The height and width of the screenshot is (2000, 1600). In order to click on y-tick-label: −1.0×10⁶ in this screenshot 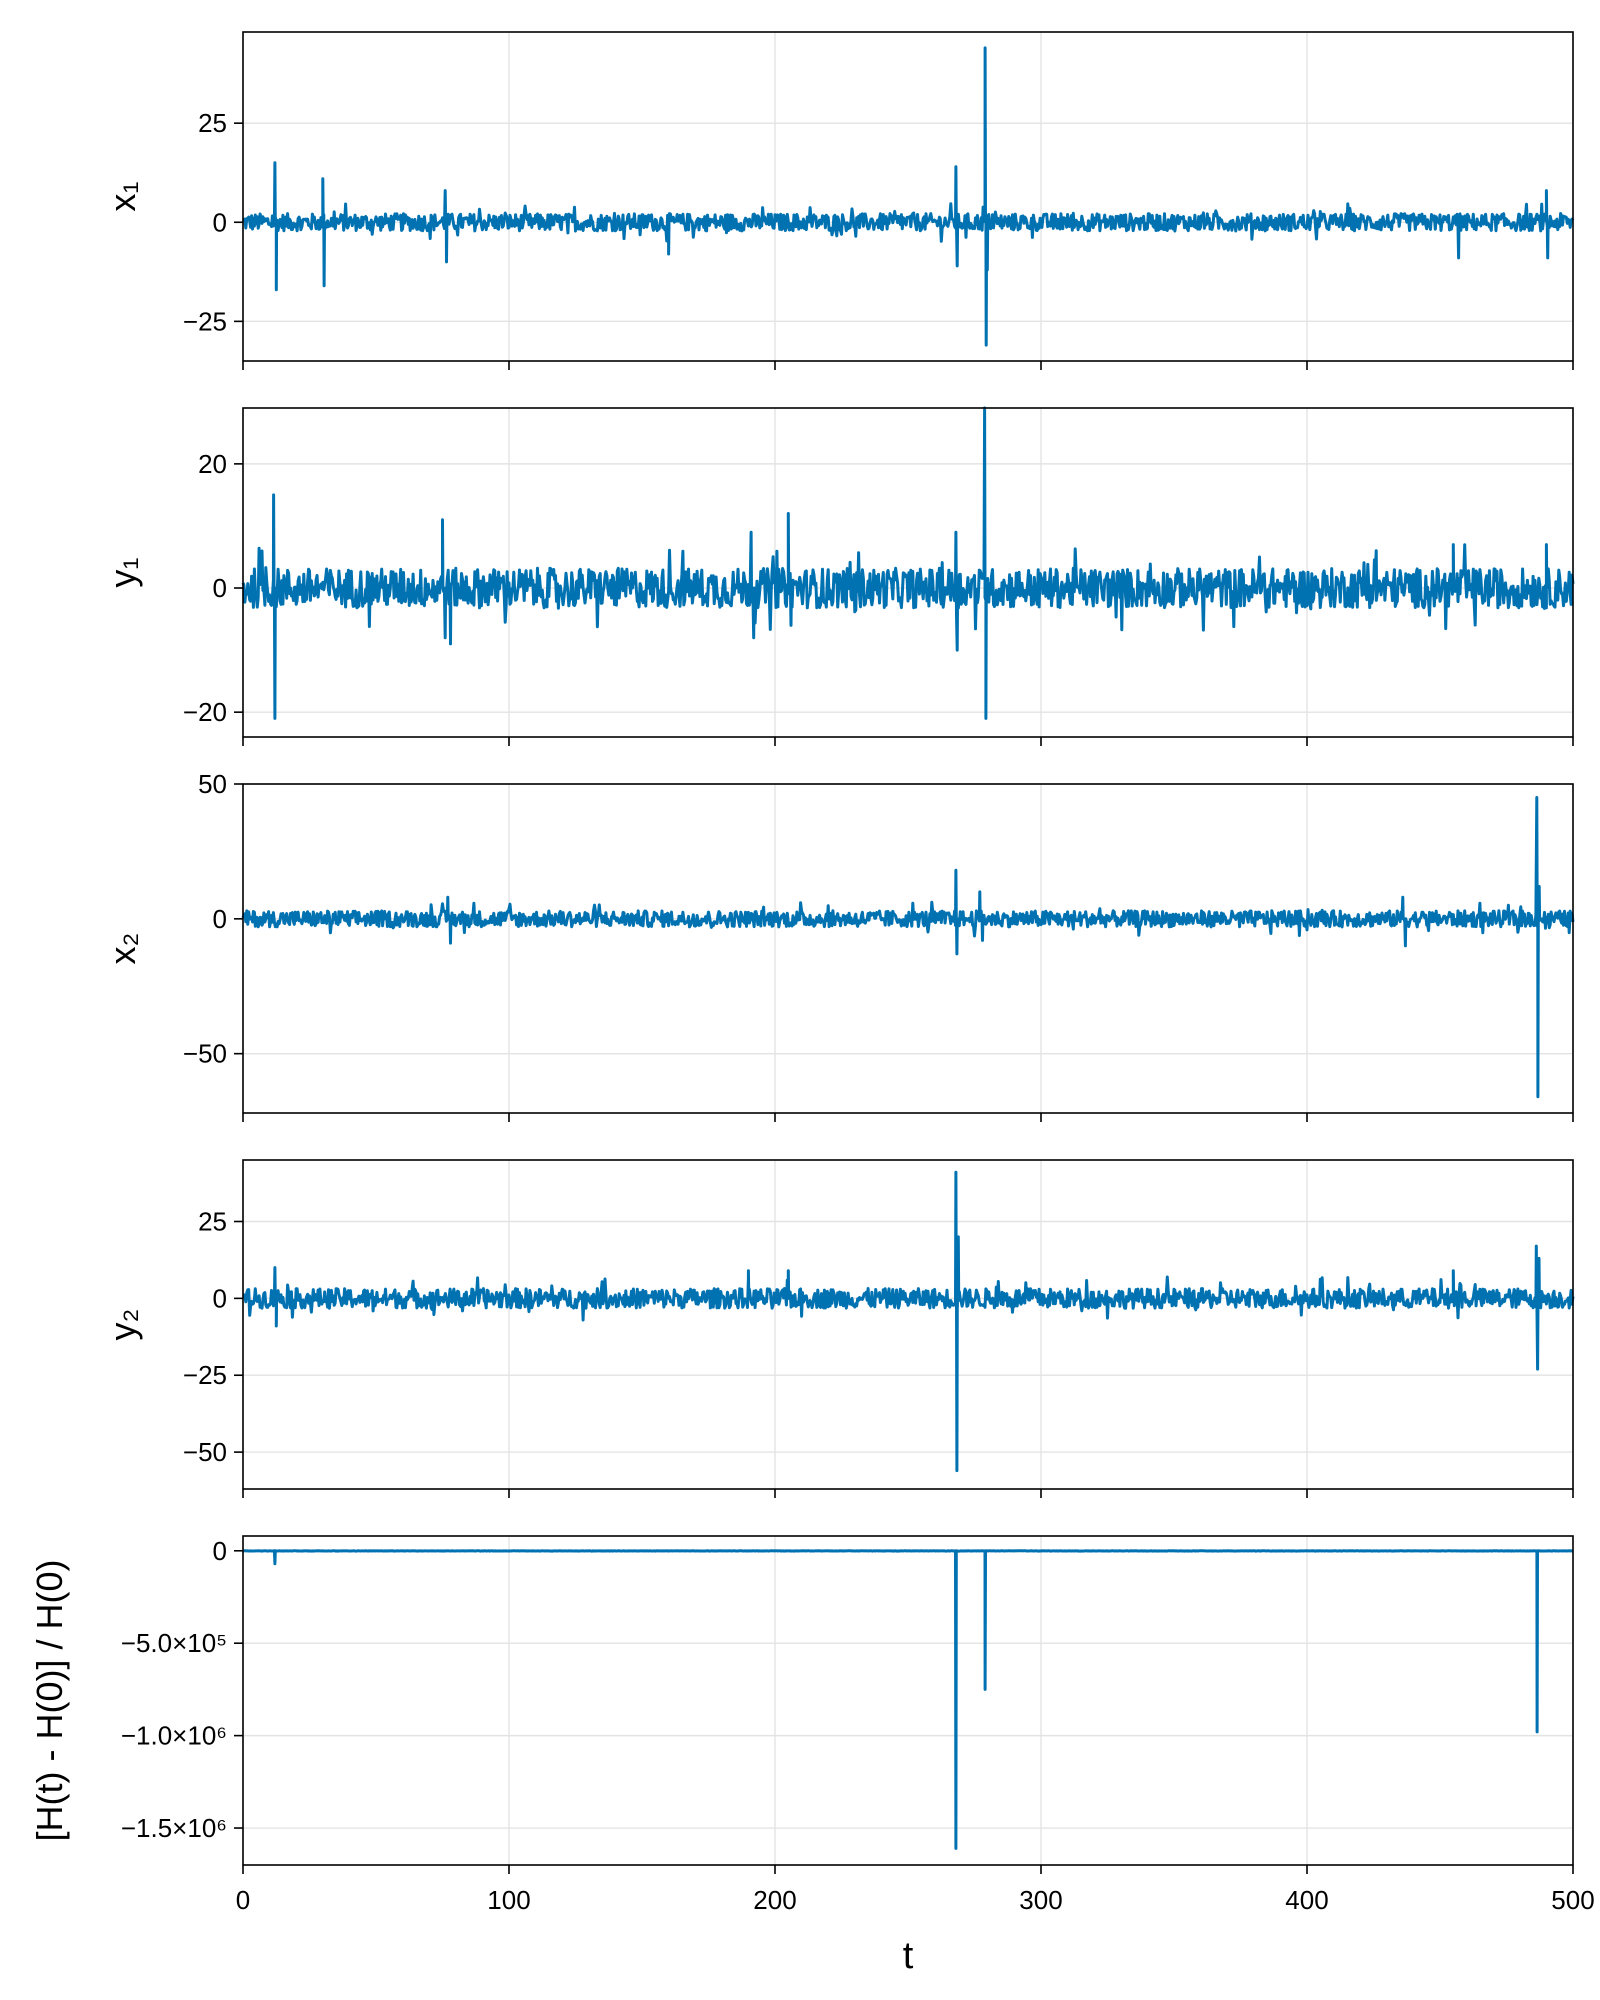, I will do `click(174, 1736)`.